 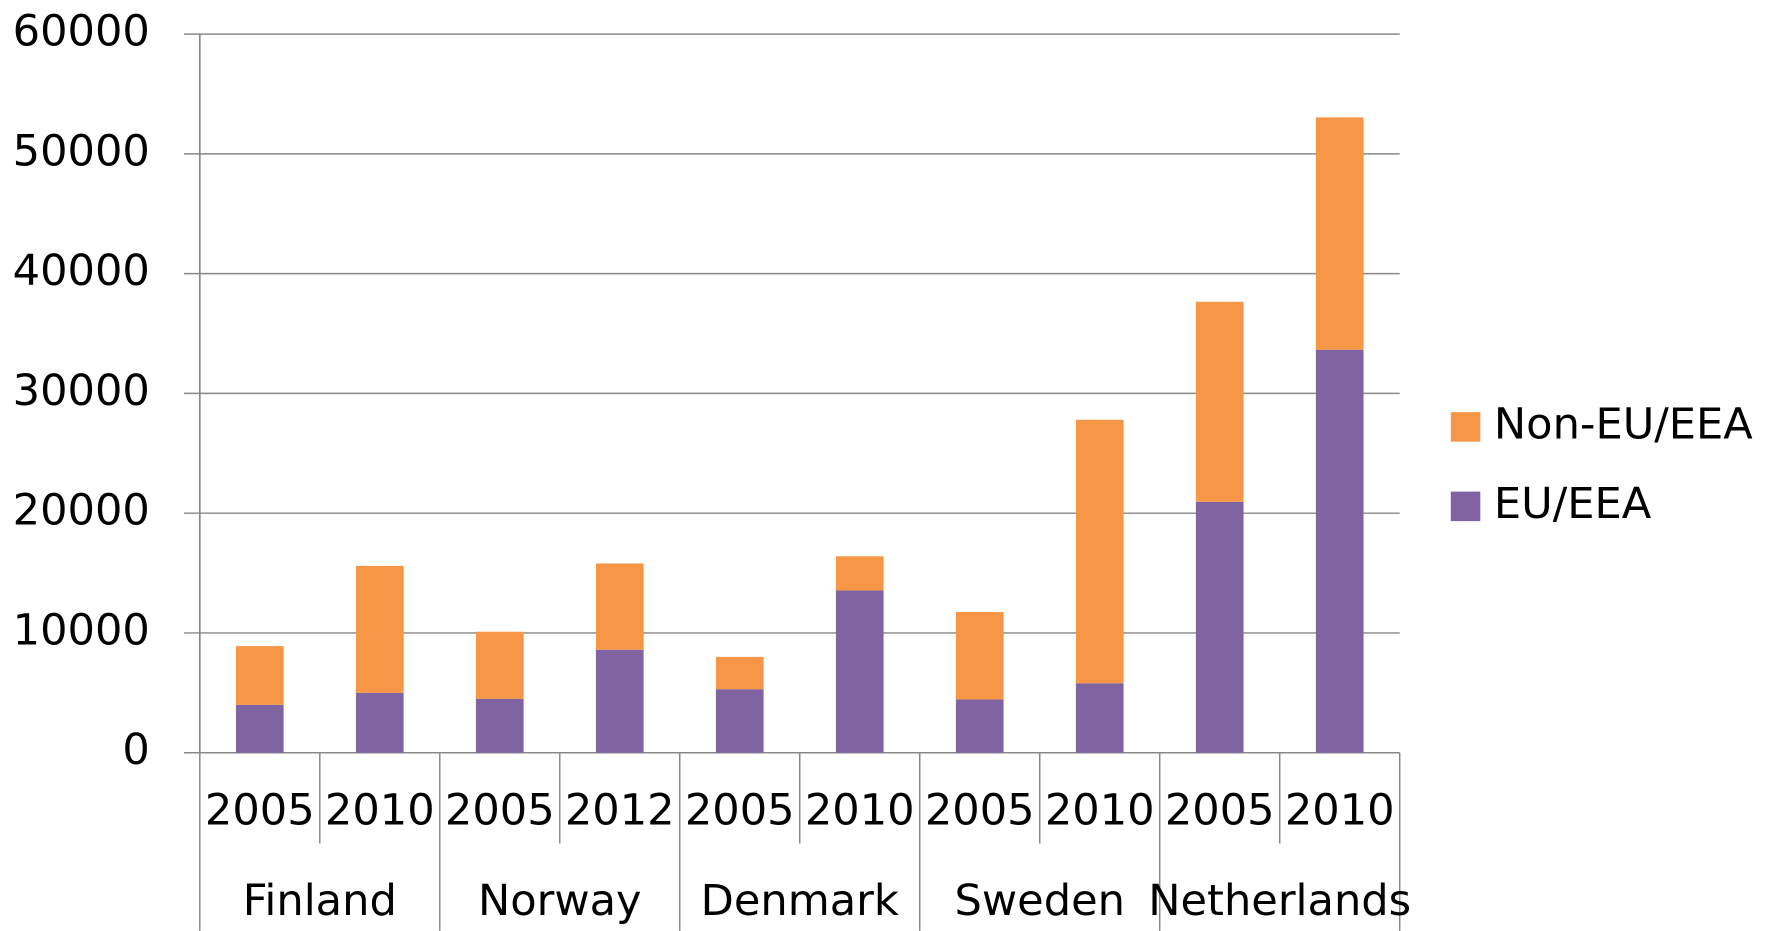 I want to click on group-label: Sweden, so click(x=1040, y=901).